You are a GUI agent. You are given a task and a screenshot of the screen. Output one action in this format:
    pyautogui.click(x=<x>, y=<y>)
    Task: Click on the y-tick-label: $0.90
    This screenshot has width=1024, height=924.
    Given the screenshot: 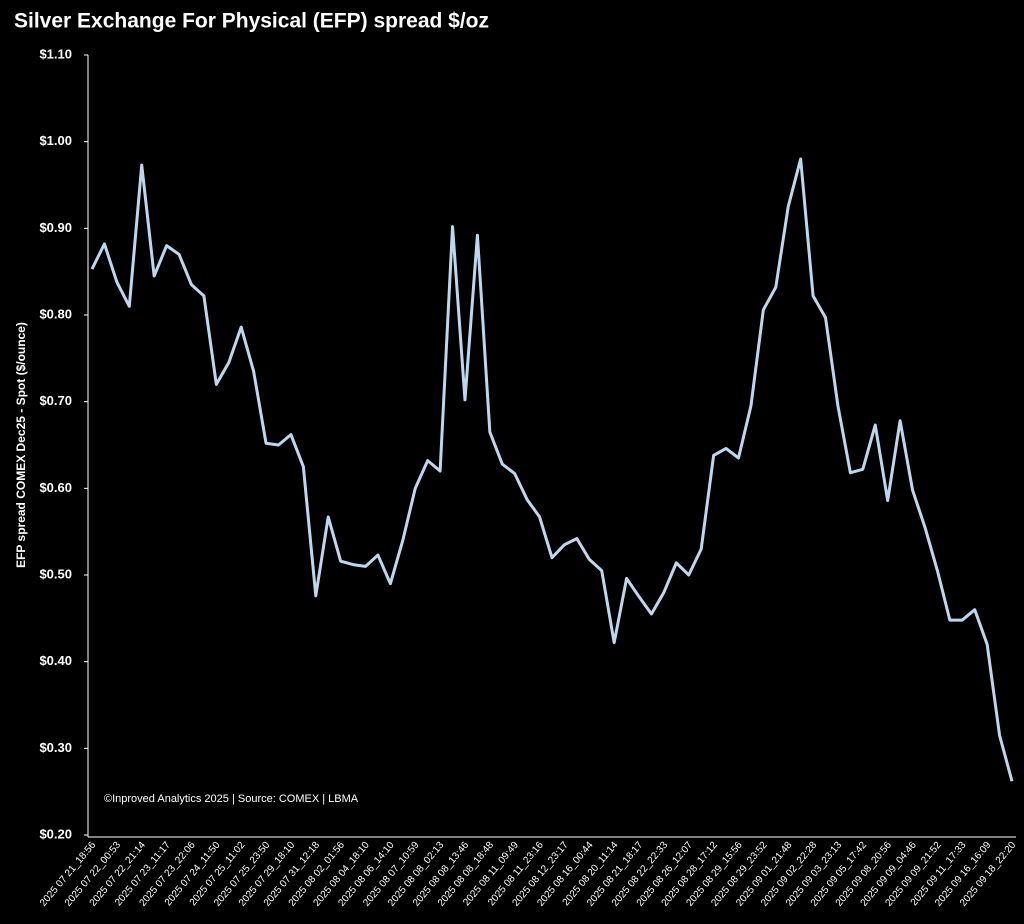 What is the action you would take?
    pyautogui.click(x=55, y=227)
    